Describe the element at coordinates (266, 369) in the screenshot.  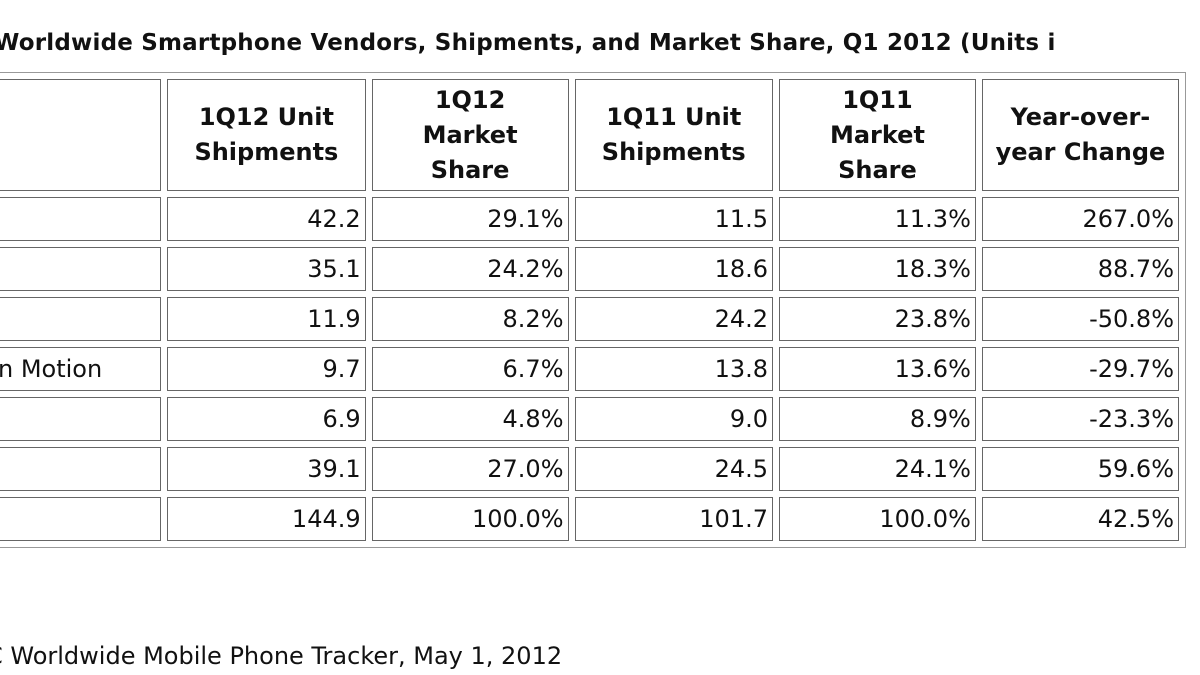
I see `value-cell: 9.7` at that location.